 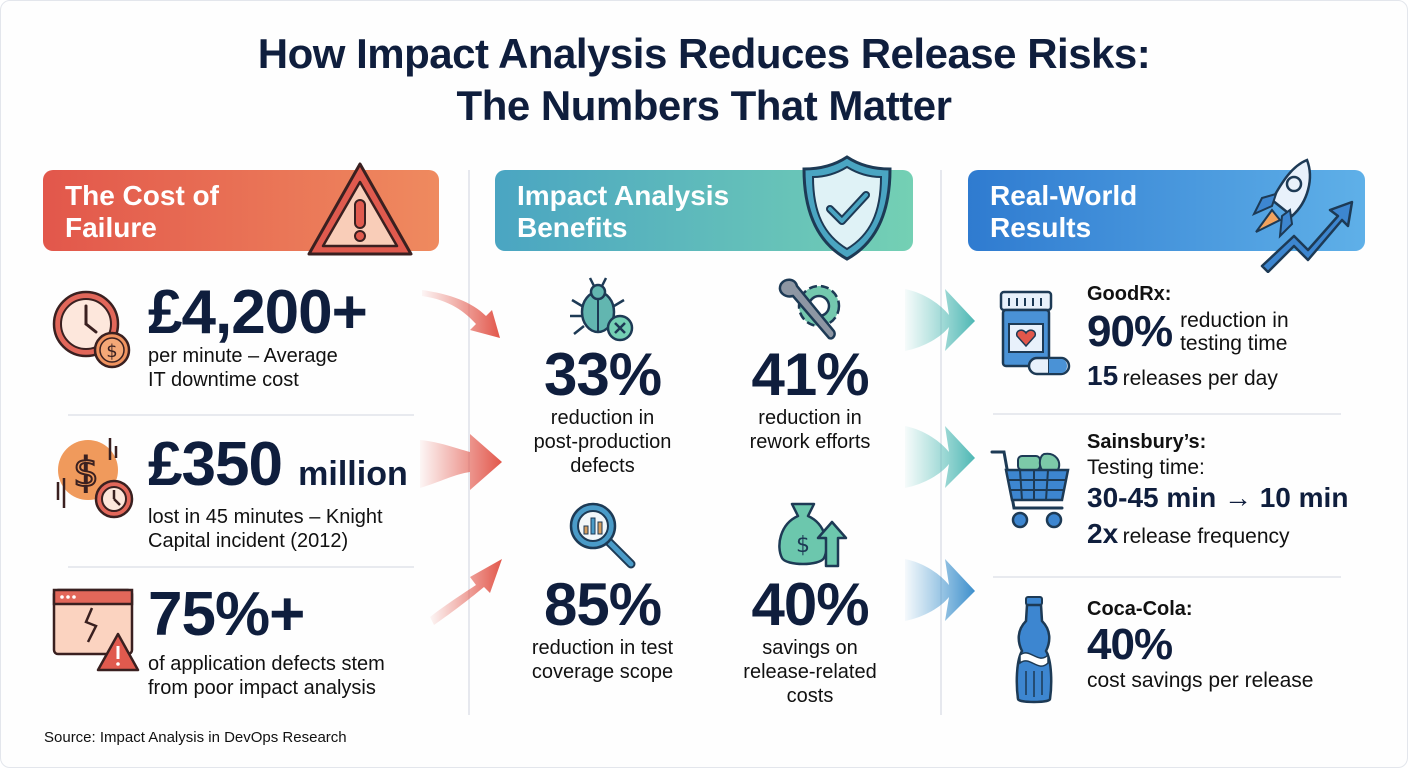 What do you see at coordinates (602, 374) in the screenshot?
I see `stat-value: 33%` at bounding box center [602, 374].